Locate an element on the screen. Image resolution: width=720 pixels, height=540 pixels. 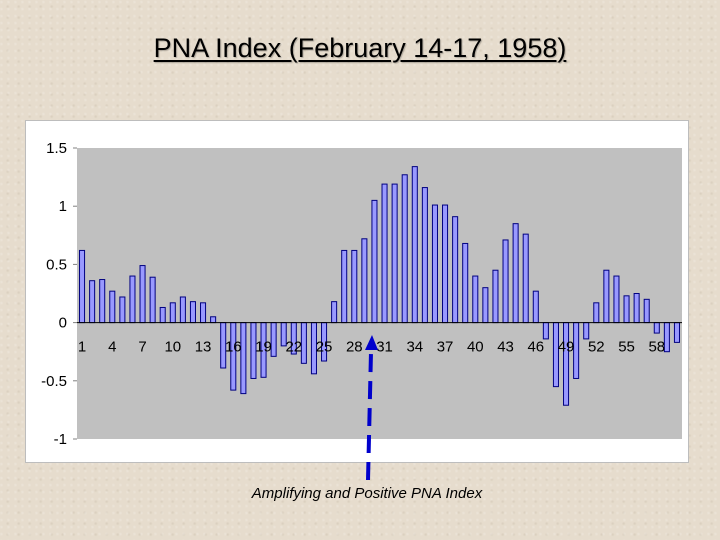
x-tick-label: 40 is located at coordinates (475, 347).